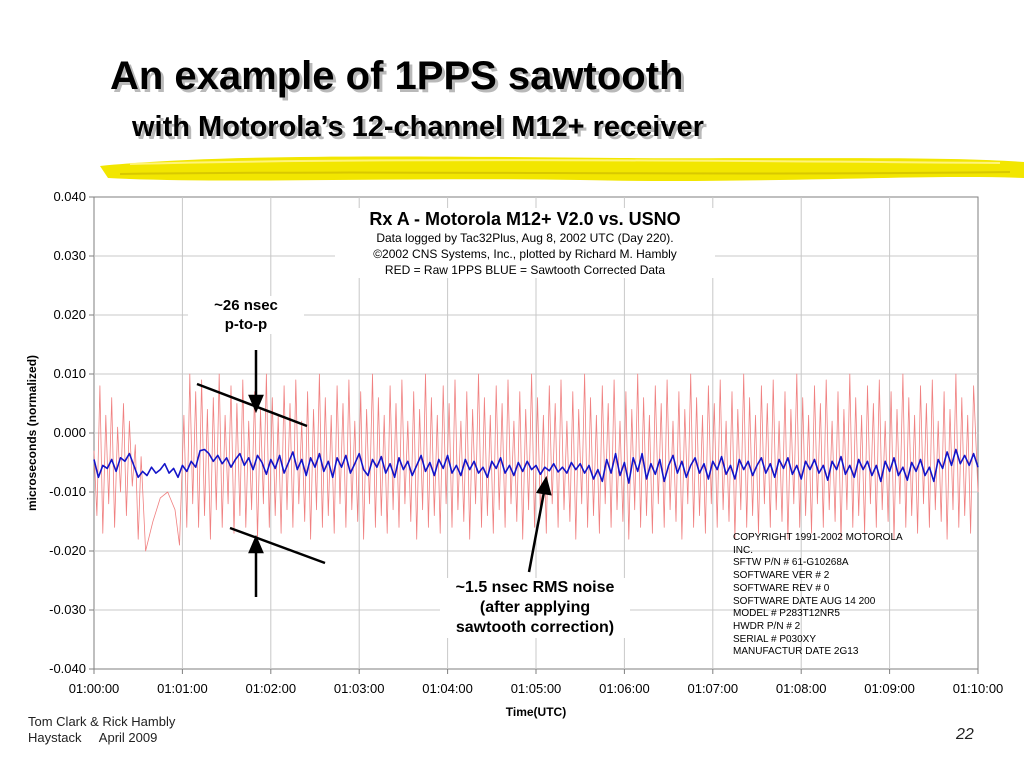  Describe the element at coordinates (791, 563) in the screenshot. I see `receiver-info-line: SFTW P/N # 61-G10268A` at that location.